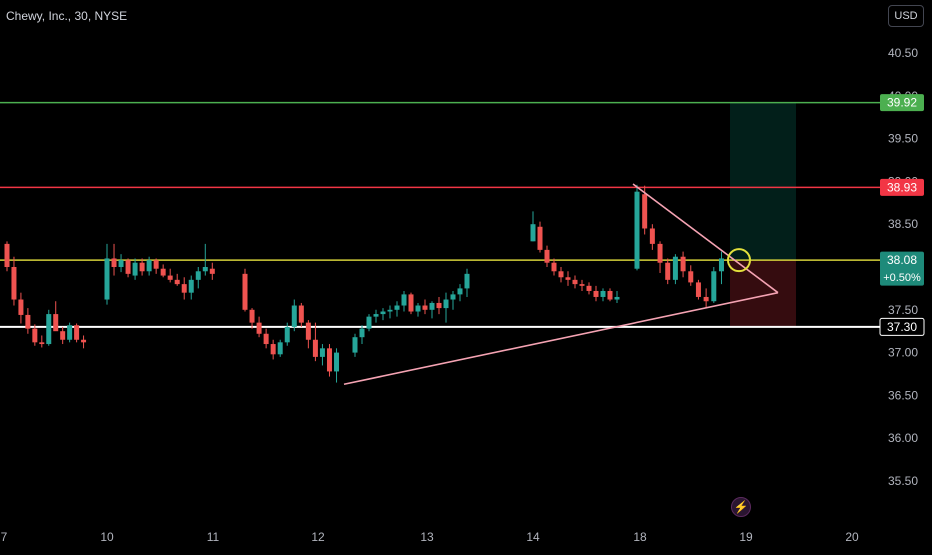  I want to click on price-tag-label: 39.92, so click(902, 103).